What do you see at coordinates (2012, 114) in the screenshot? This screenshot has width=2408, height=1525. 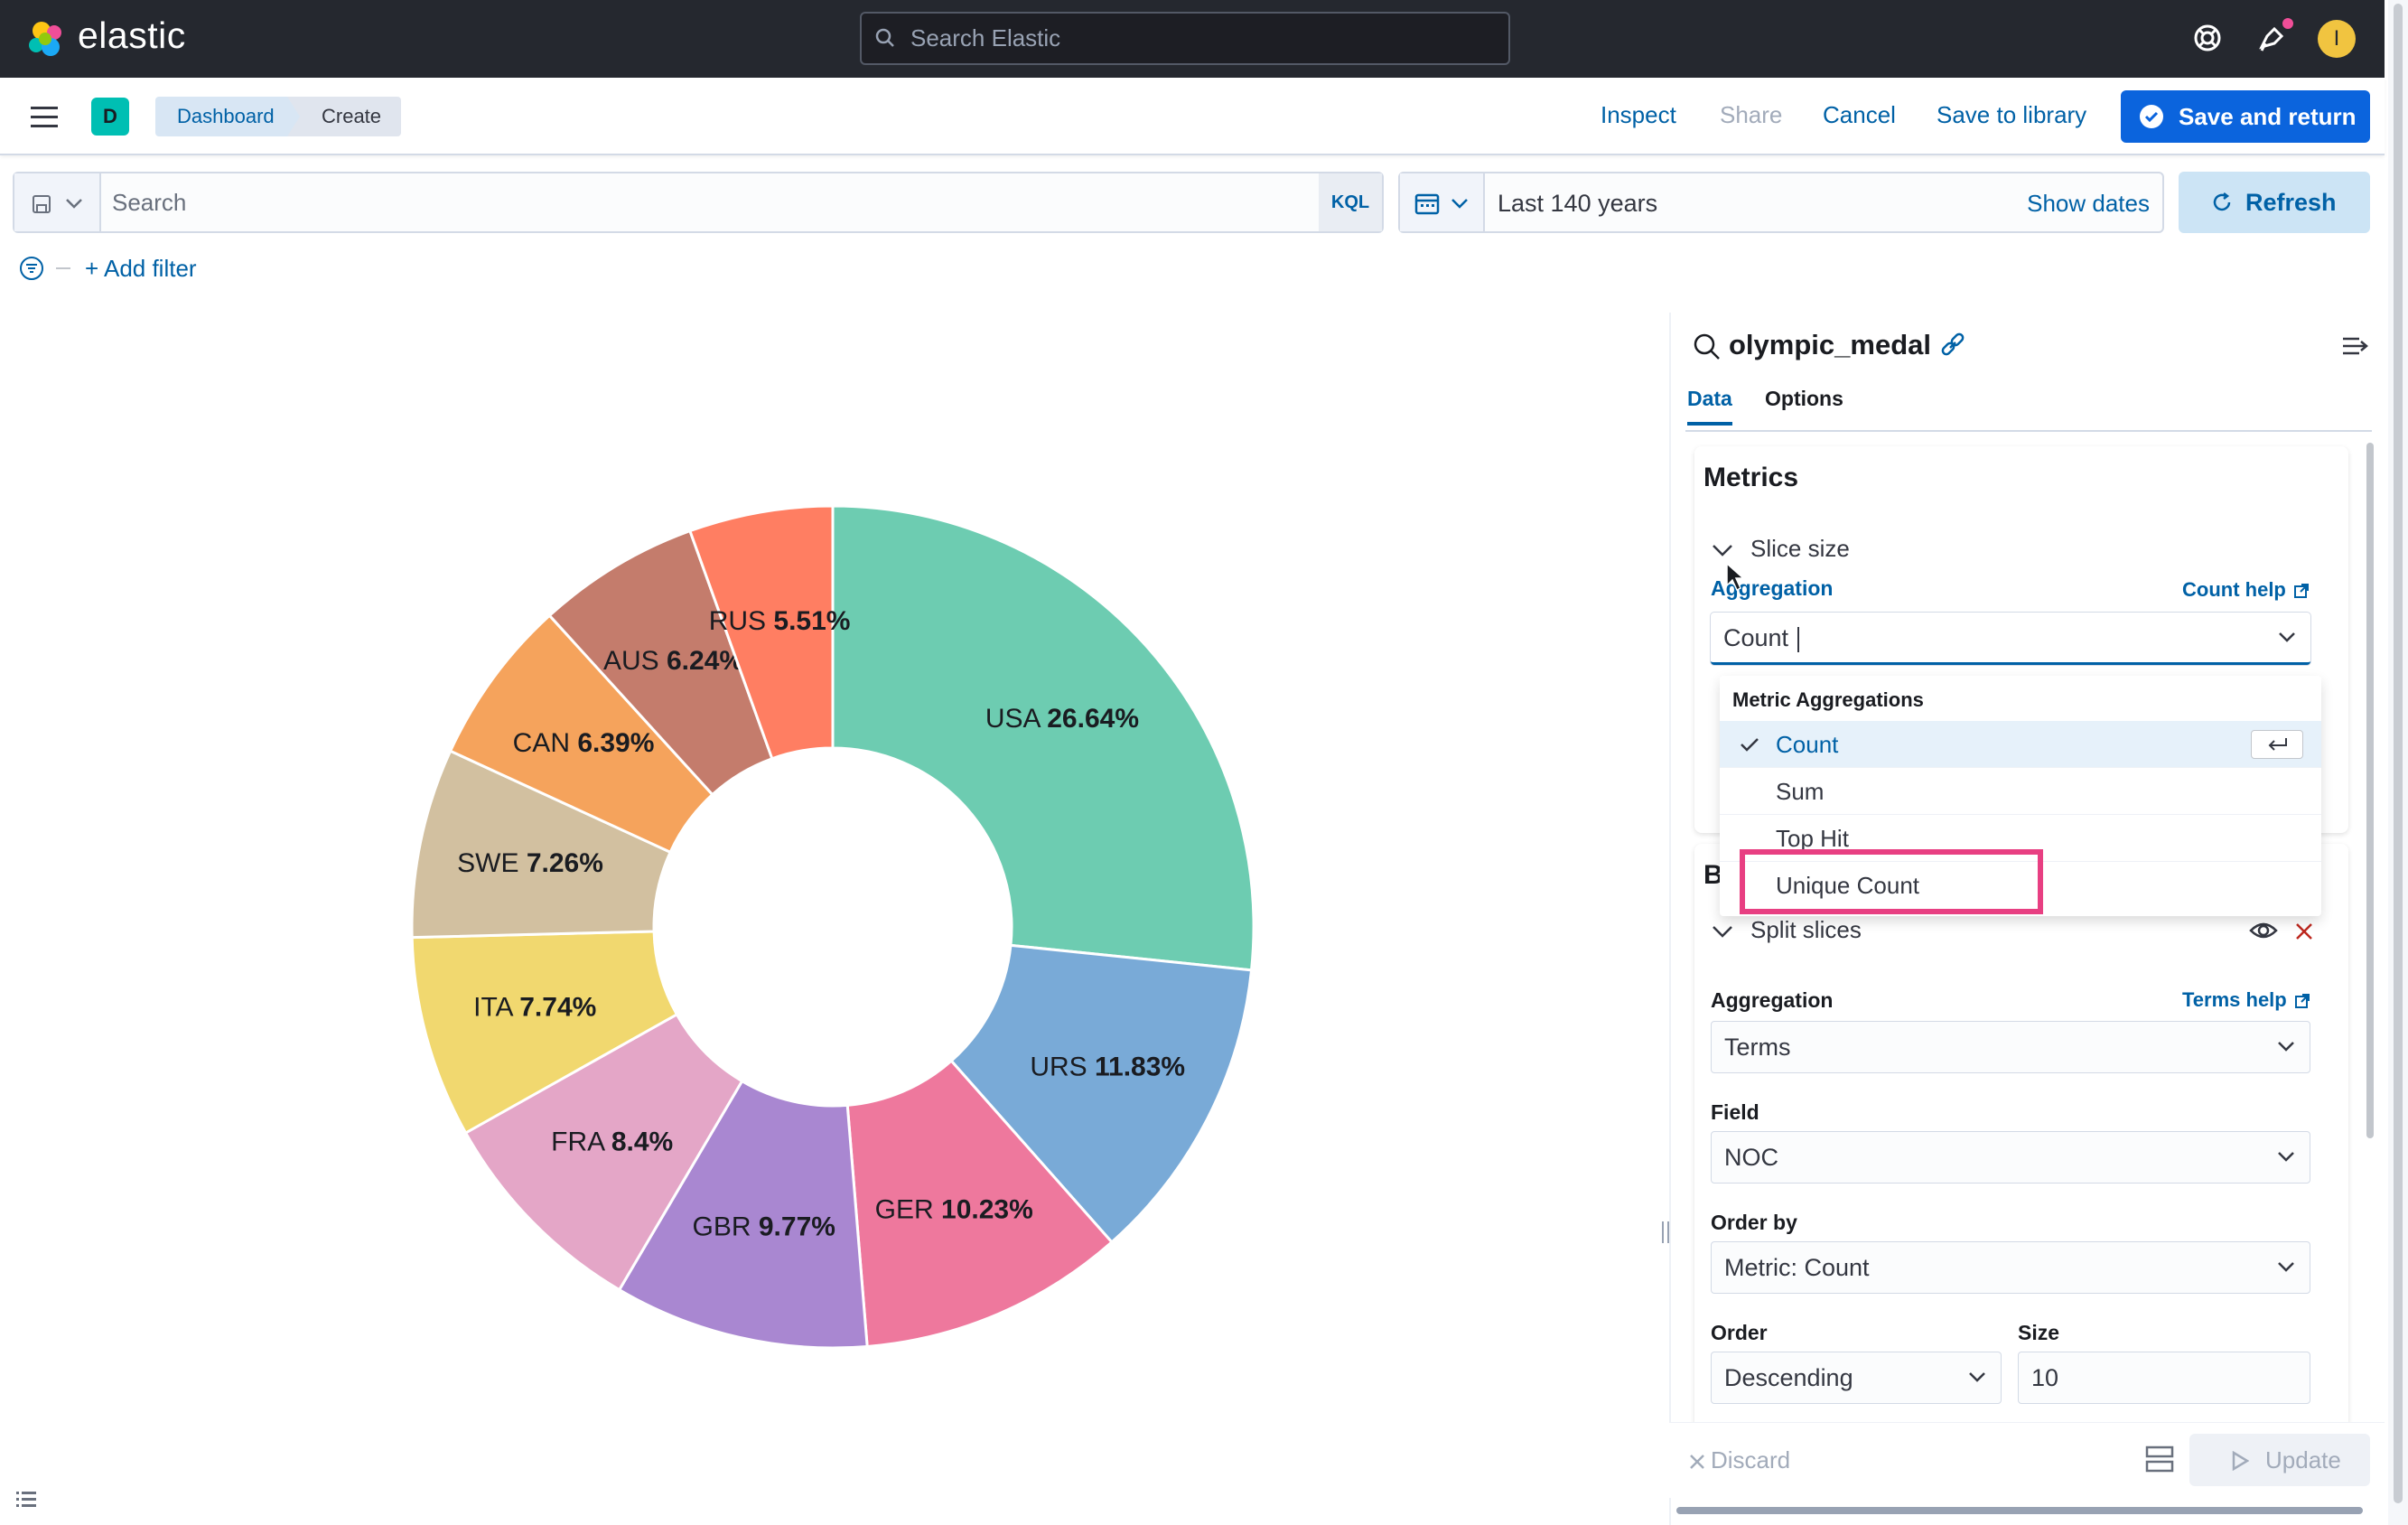 I see `save-to-library-link: Save to library` at bounding box center [2012, 114].